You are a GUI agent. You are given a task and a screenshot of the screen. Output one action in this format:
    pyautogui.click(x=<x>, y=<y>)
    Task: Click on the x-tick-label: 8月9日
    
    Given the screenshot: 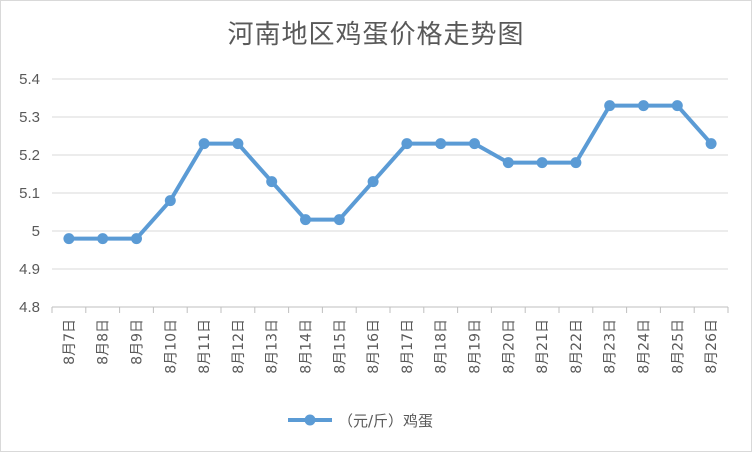 What is the action you would take?
    pyautogui.click(x=138, y=342)
    